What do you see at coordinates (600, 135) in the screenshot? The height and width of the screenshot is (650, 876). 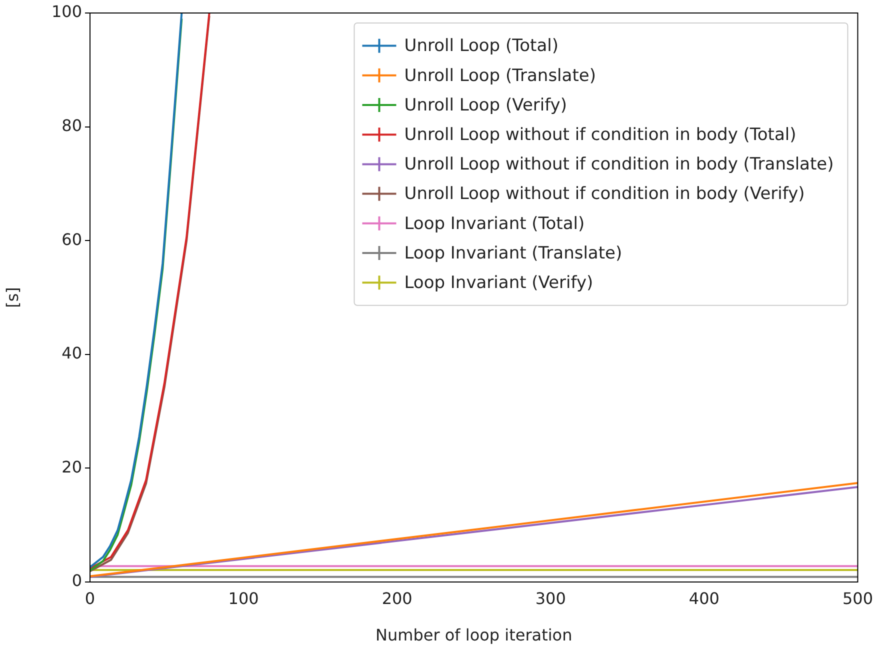 I see `legend-label: Unroll Loop without if condition in body (Total)` at bounding box center [600, 135].